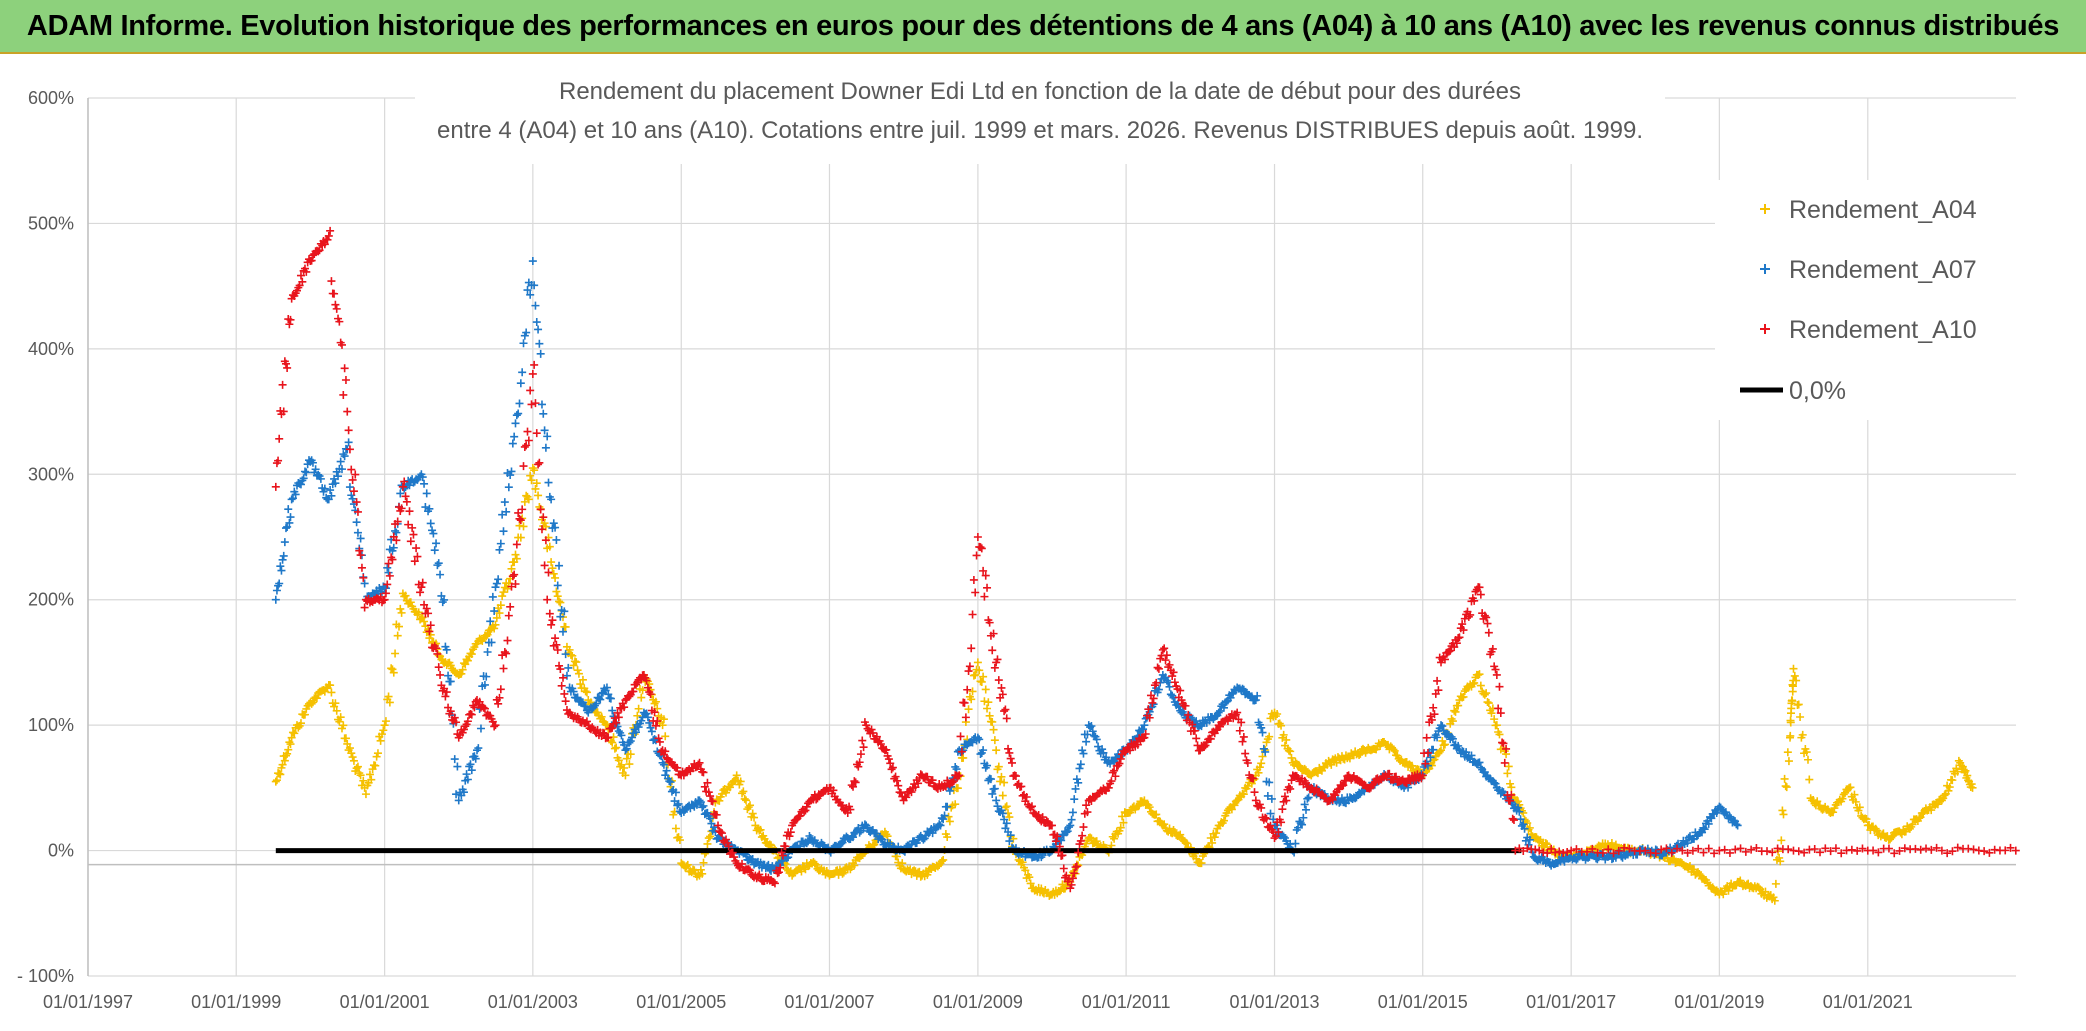 The image size is (2086, 1031). What do you see at coordinates (1274, 1002) in the screenshot?
I see `x-tick-label: 01/01/2013` at bounding box center [1274, 1002].